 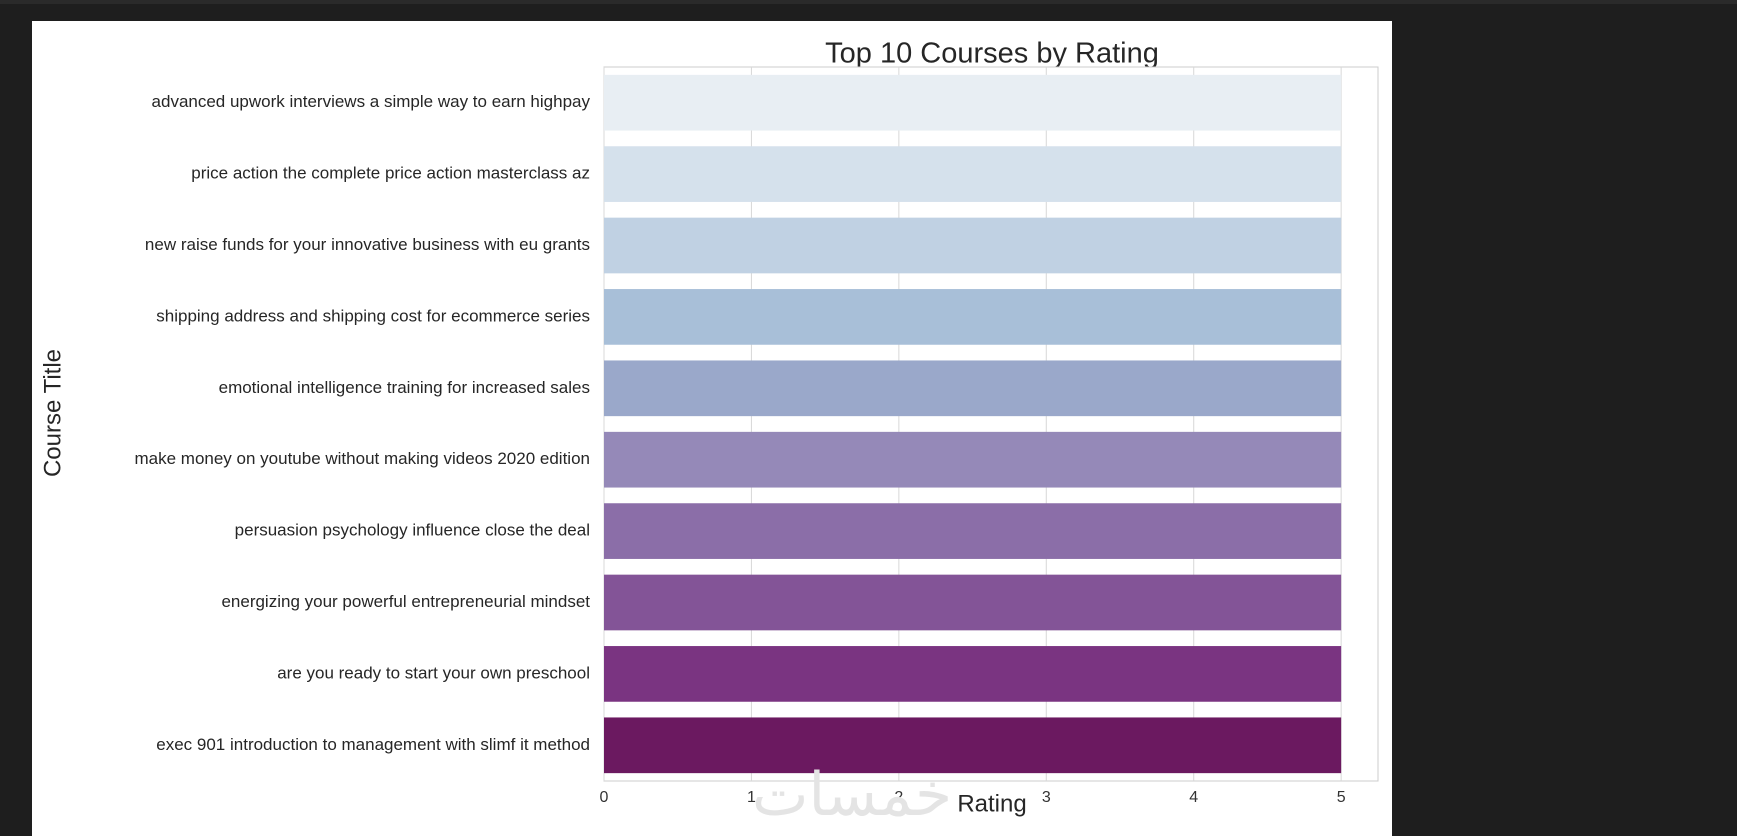 What do you see at coordinates (991, 803) in the screenshot?
I see `x-axis-label: Rating` at bounding box center [991, 803].